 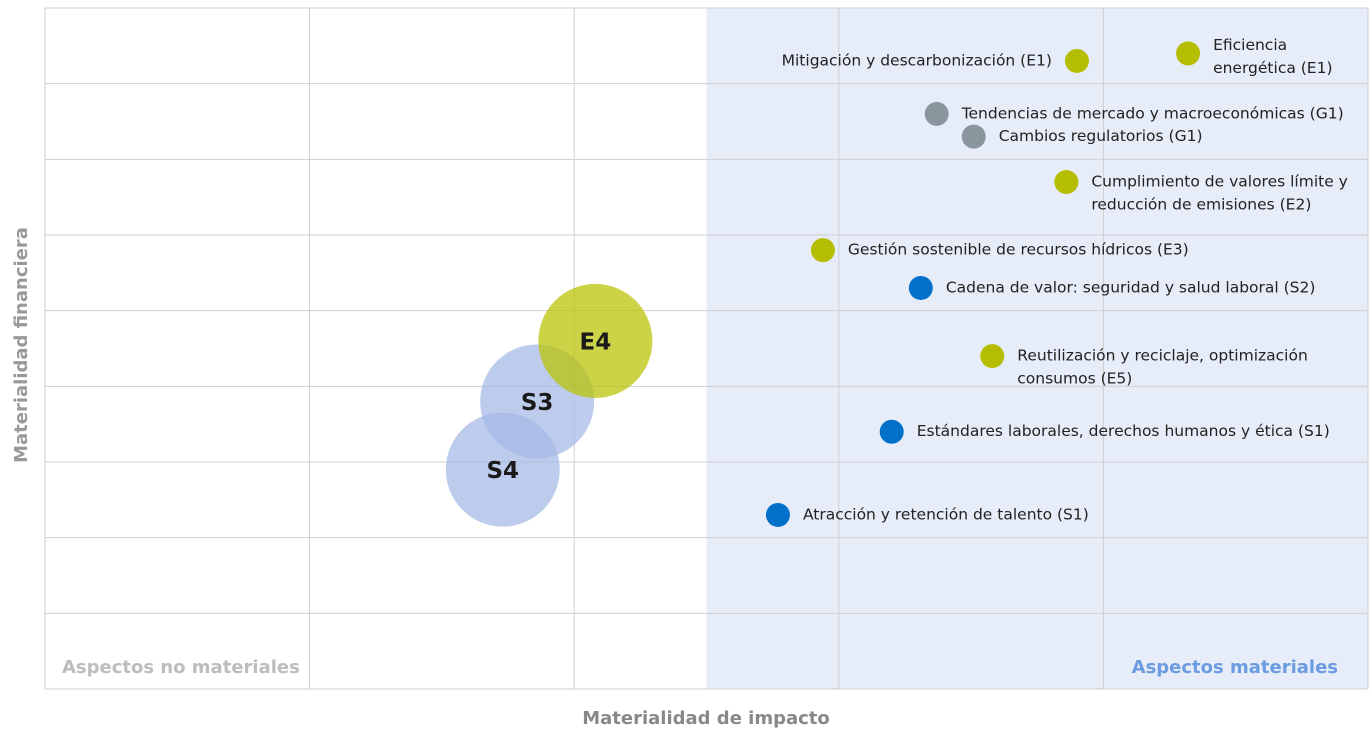 I want to click on bubble, so click(x=595, y=340).